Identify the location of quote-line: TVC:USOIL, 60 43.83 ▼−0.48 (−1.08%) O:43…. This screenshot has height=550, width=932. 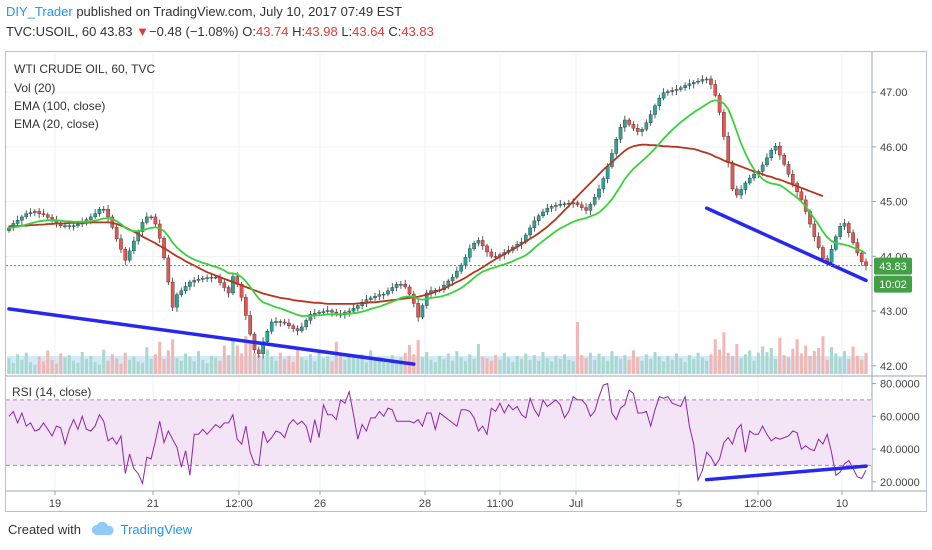
(220, 31).